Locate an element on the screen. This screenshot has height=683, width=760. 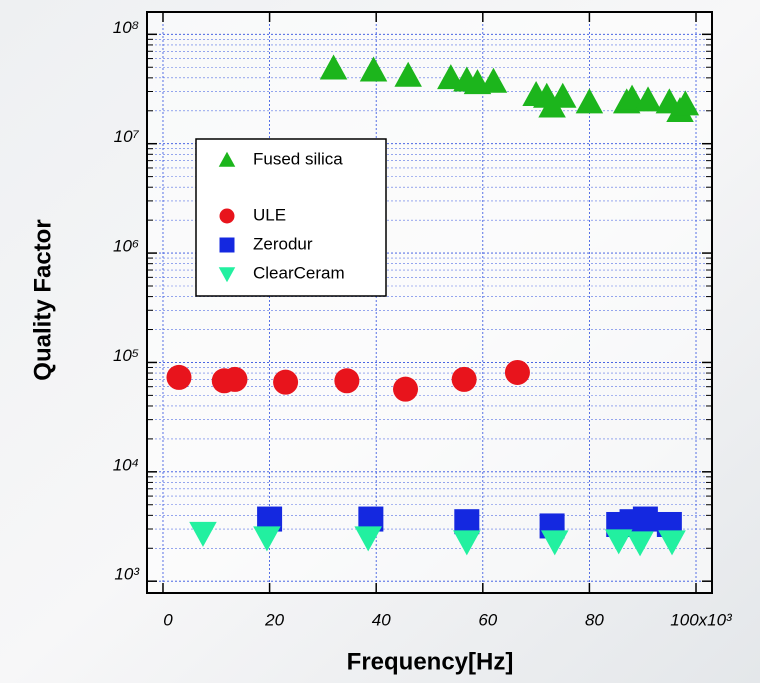
legend-label: Fused silica is located at coordinates (298, 158).